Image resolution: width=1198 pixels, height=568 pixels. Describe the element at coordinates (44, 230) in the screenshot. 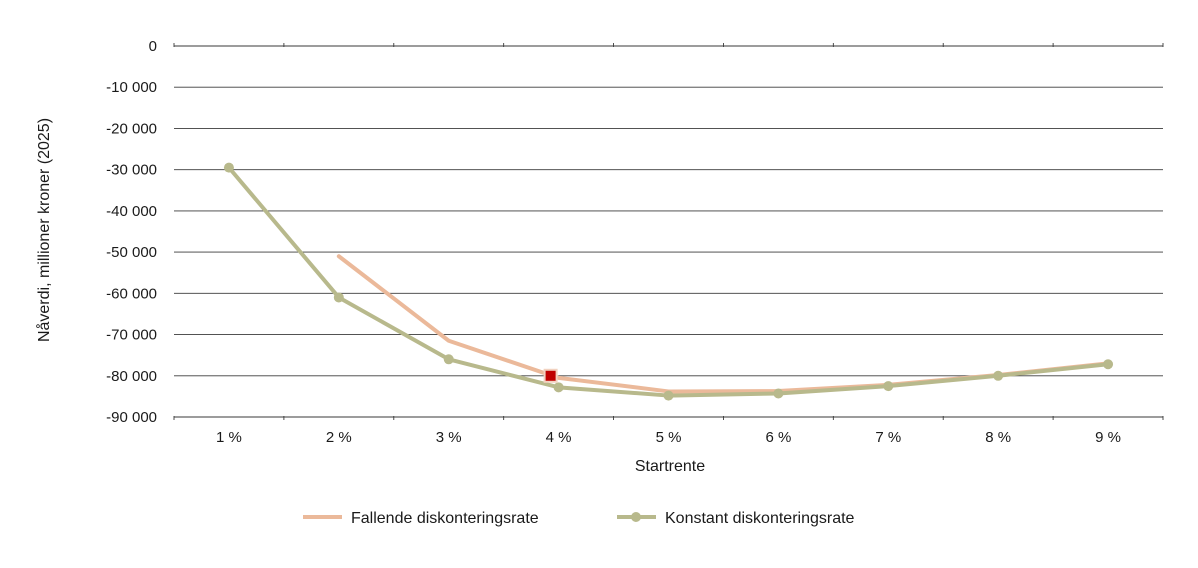

I see `y-axis-title: Nåverdi, millioner kroner (2025)` at that location.